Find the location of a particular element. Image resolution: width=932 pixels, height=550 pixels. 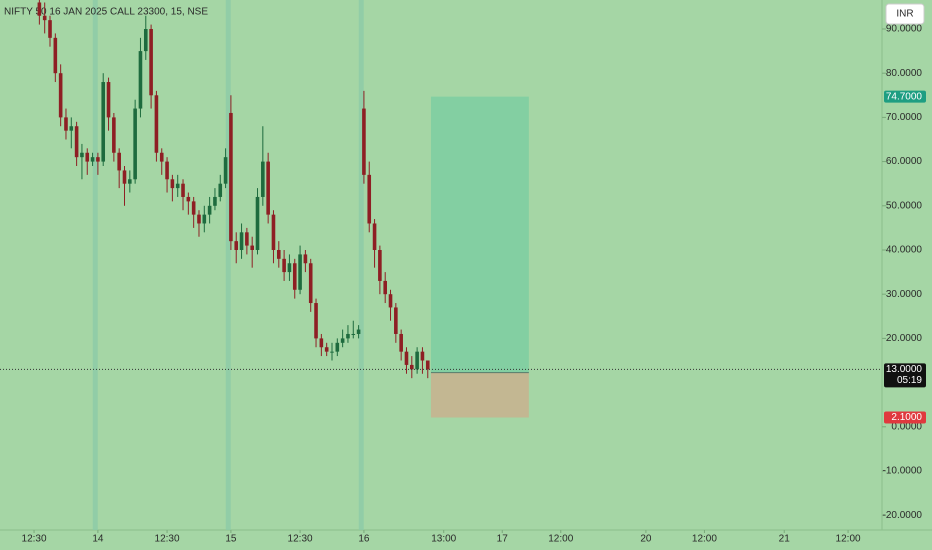

y-tick-label: 60.0000 is located at coordinates (904, 161).